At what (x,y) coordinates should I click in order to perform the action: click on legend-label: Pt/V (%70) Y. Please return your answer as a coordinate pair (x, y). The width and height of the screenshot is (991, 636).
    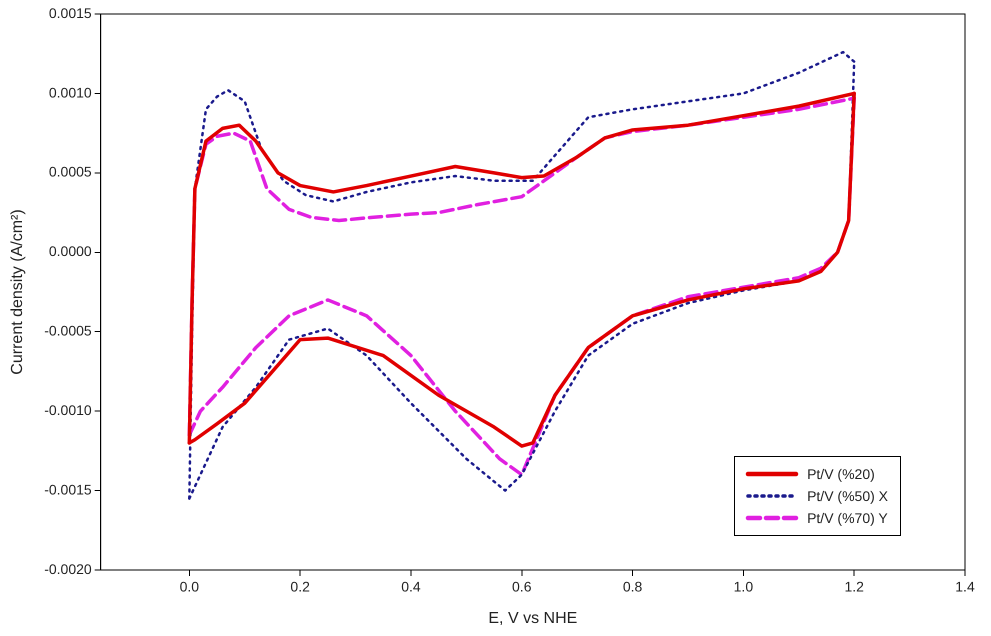
    Looking at the image, I should click on (847, 518).